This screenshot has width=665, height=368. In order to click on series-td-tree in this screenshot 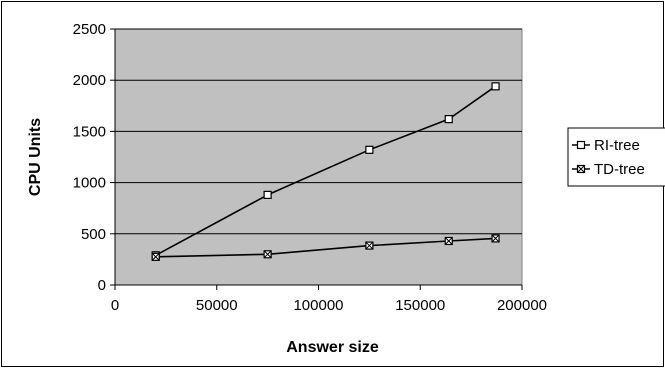, I will do `click(325, 247)`.